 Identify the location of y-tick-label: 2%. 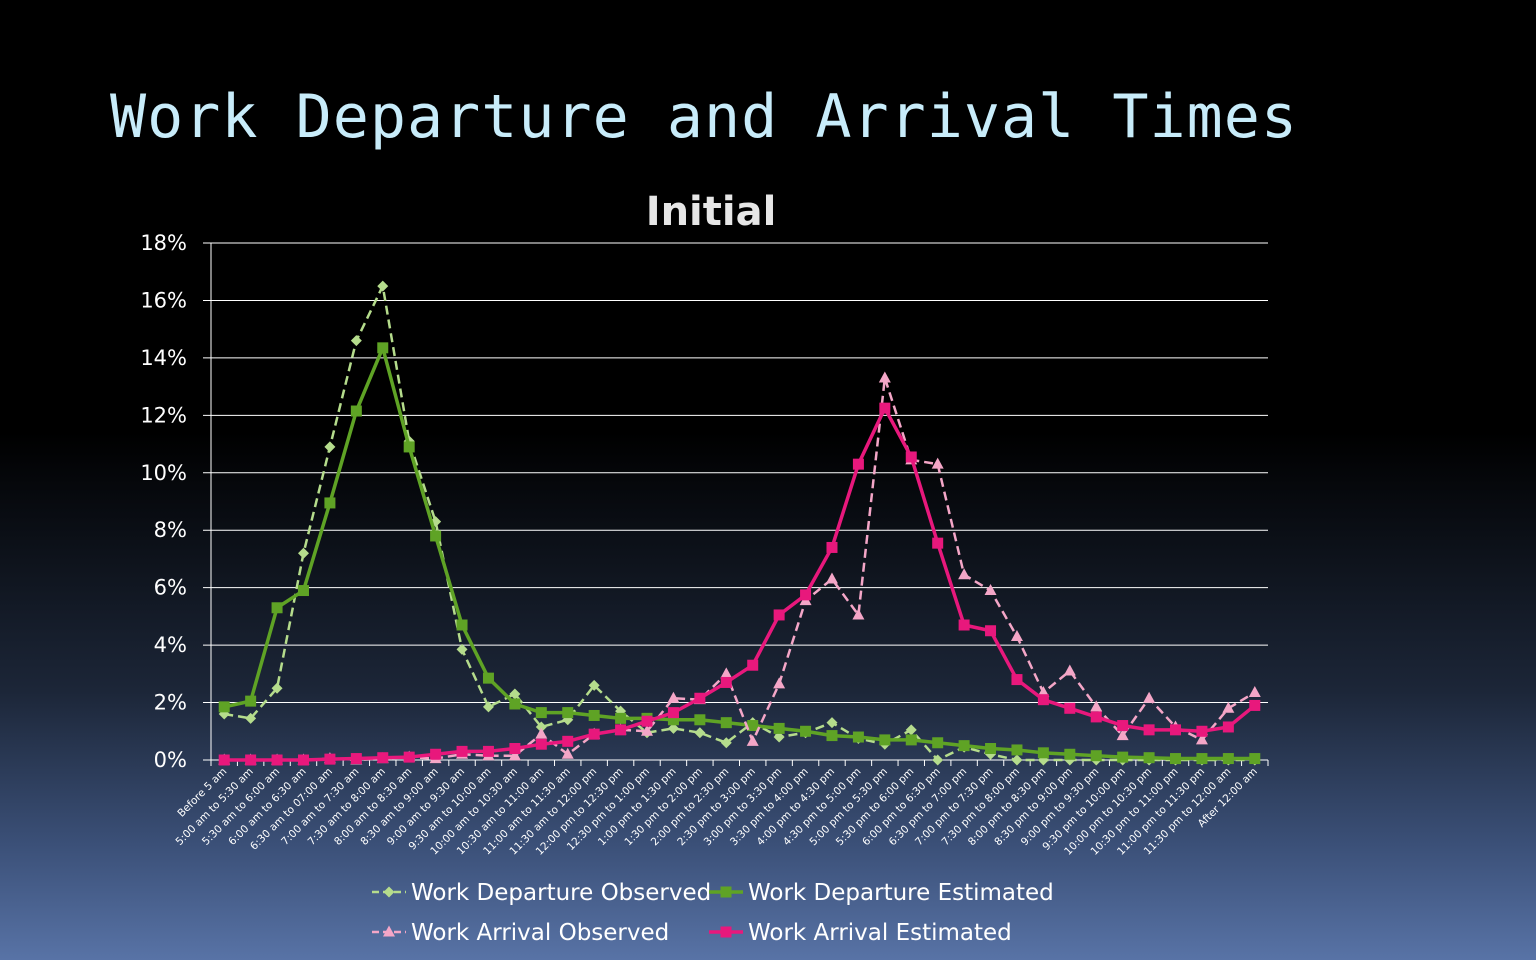
(170, 703).